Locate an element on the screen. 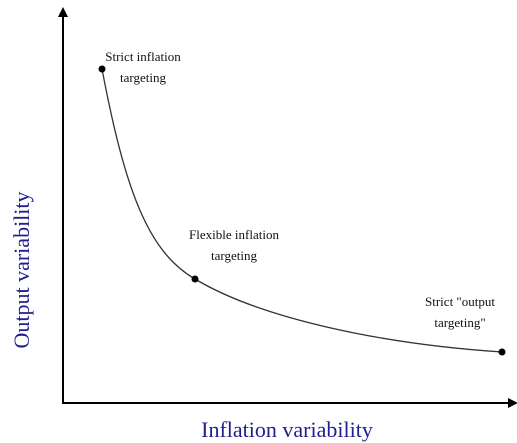  point-label: Flexible inflation is located at coordinates (234, 234).